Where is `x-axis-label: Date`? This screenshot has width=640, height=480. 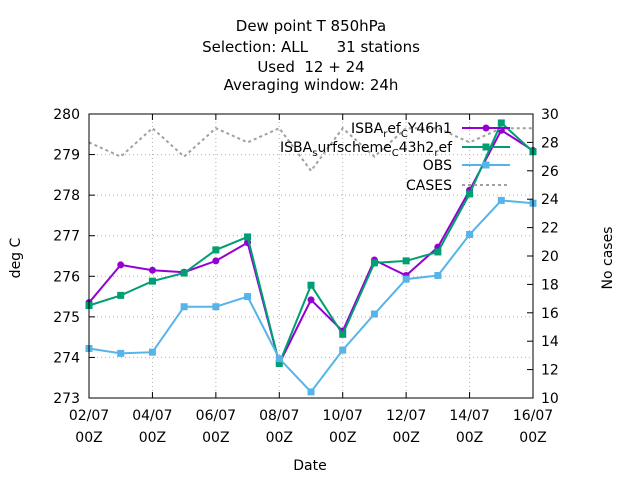 x-axis-label: Date is located at coordinates (309, 466).